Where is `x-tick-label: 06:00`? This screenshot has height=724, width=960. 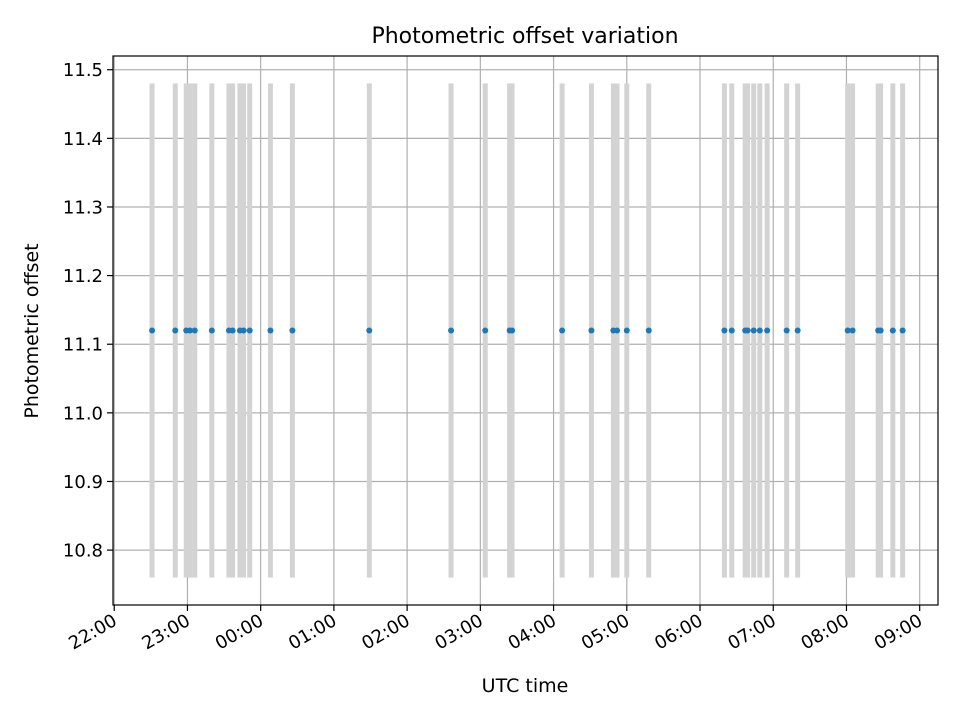
x-tick-label: 06:00 is located at coordinates (678, 632).